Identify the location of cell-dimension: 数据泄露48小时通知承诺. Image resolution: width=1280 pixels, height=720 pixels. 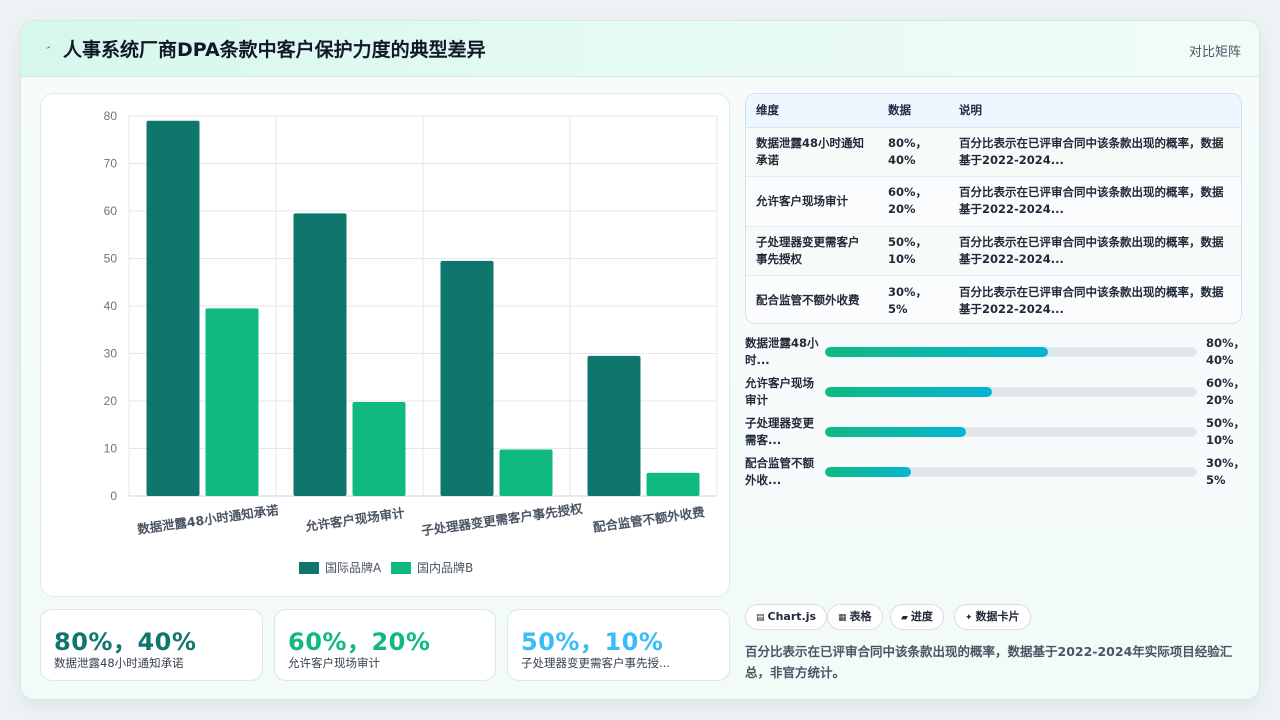
(812, 152).